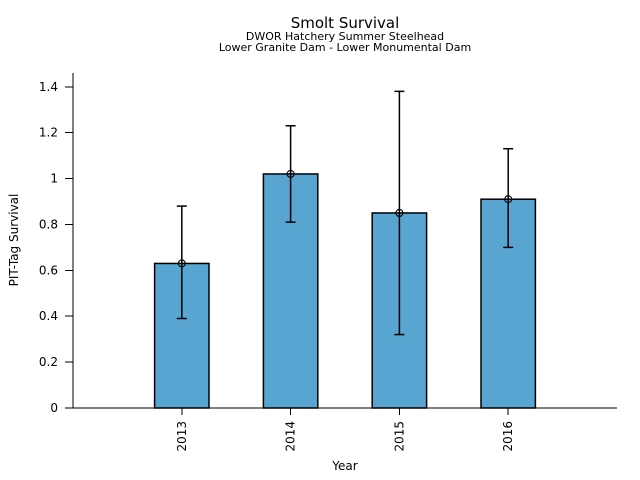 The height and width of the screenshot is (480, 640). What do you see at coordinates (48, 362) in the screenshot?
I see `y-tick-label: 0.2` at bounding box center [48, 362].